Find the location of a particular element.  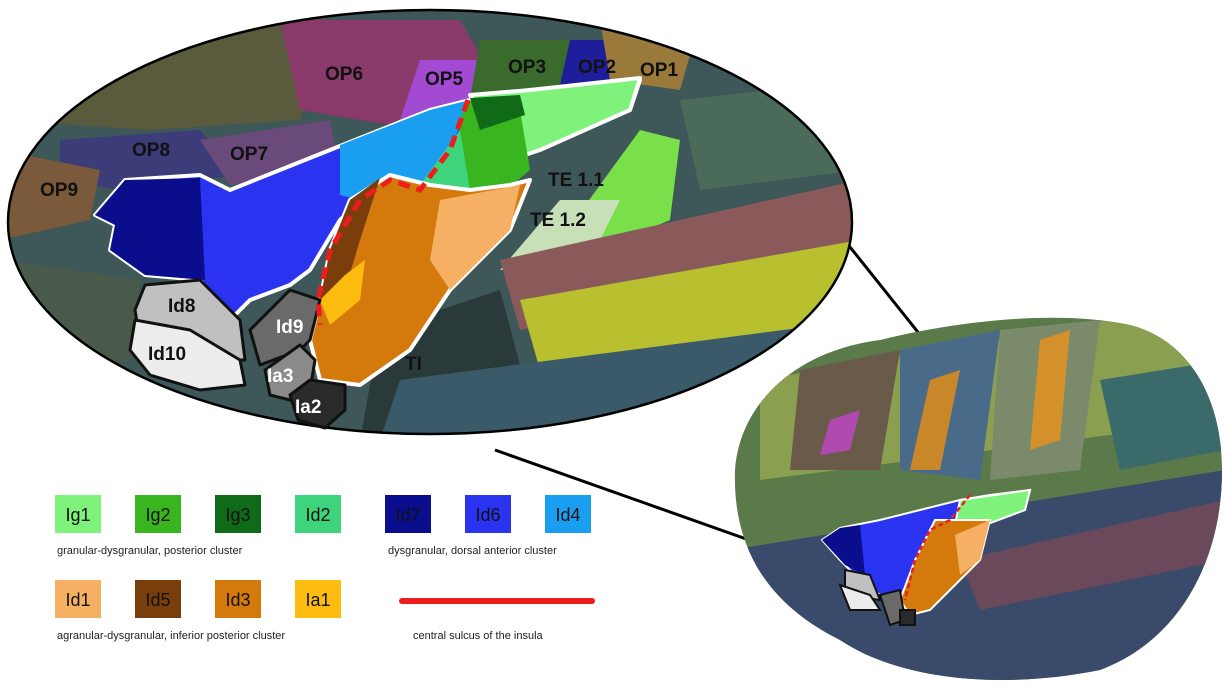

region-label: OP8 is located at coordinates (151, 150).